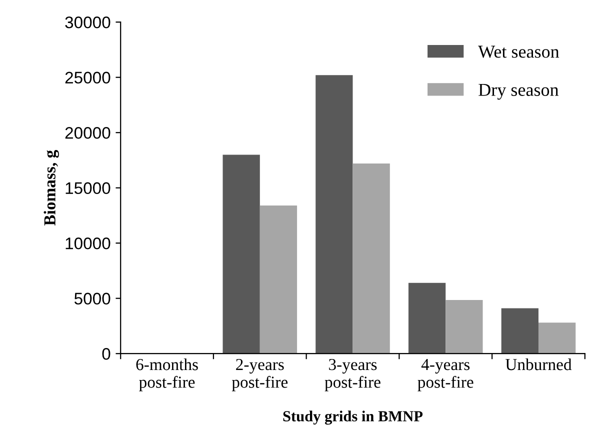 The image size is (603, 442). What do you see at coordinates (167, 375) in the screenshot?
I see `x-tick-label: 6-months post-fire` at bounding box center [167, 375].